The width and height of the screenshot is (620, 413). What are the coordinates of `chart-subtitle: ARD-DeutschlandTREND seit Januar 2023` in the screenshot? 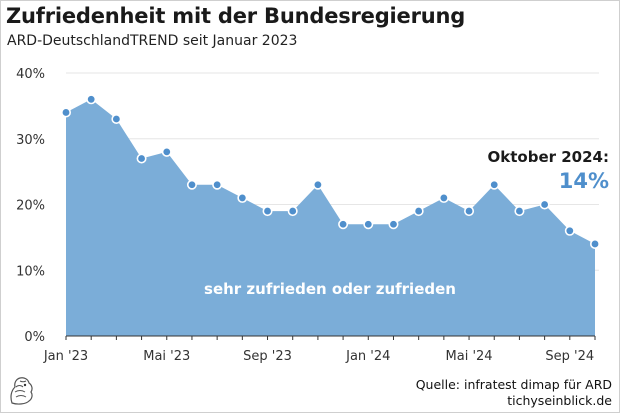 It's located at (152, 41).